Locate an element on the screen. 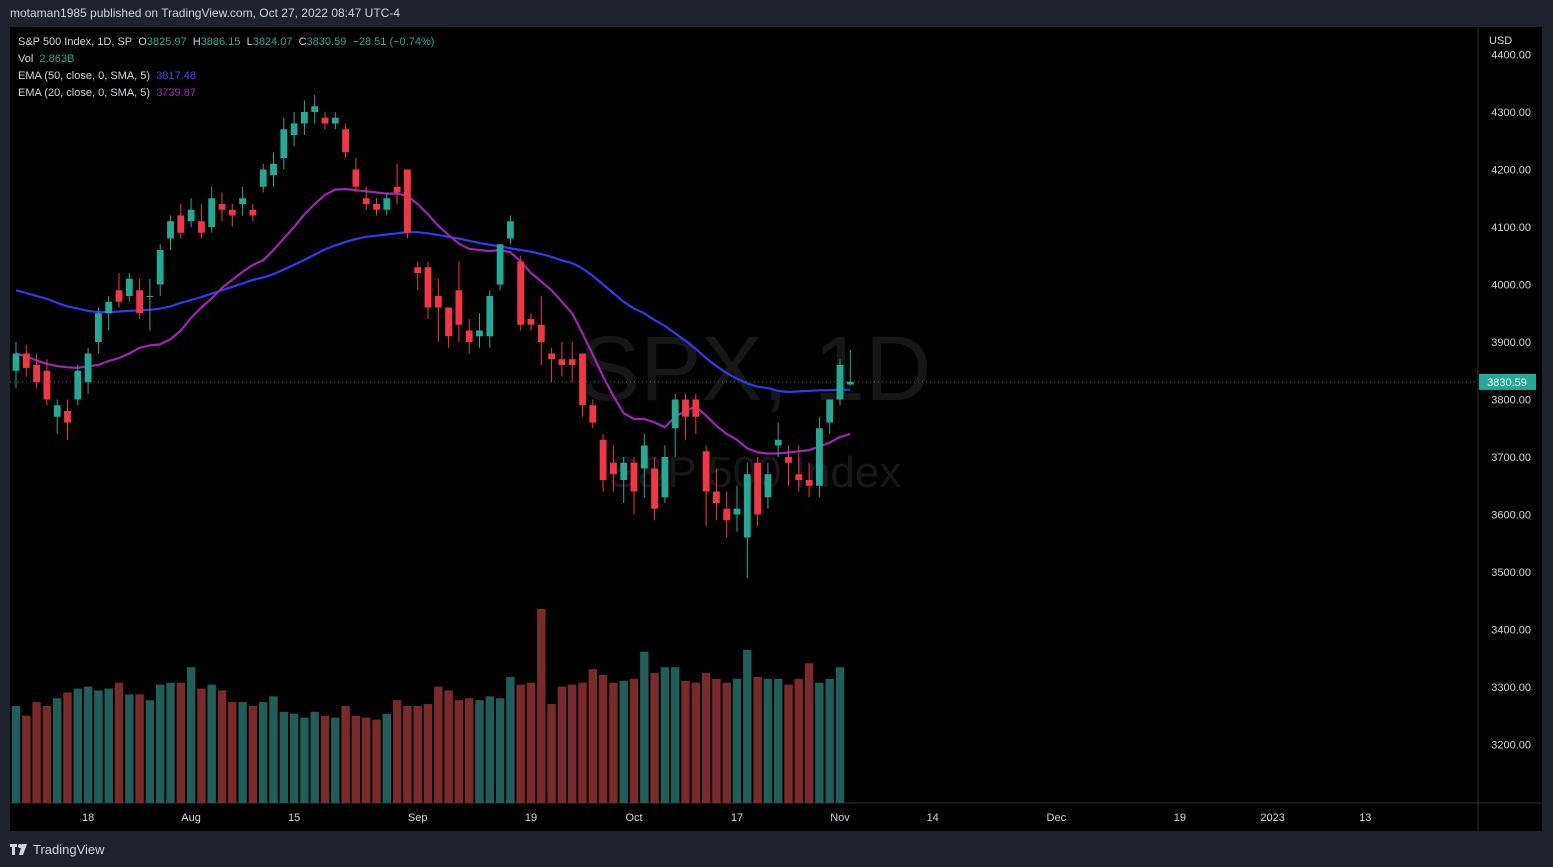 This screenshot has height=867, width=1553. y-tick-label: 4400.00 is located at coordinates (1511, 56).